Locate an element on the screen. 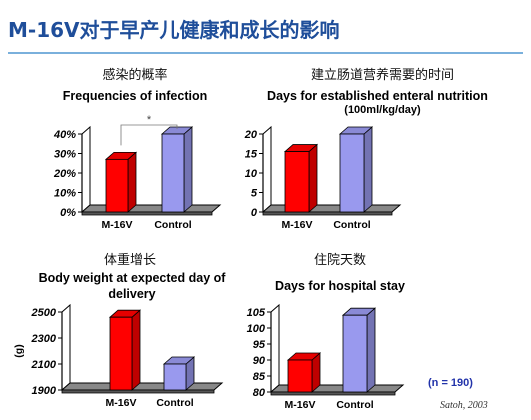 The image size is (531, 420). y-tick-label: 30% is located at coordinates (65, 155).